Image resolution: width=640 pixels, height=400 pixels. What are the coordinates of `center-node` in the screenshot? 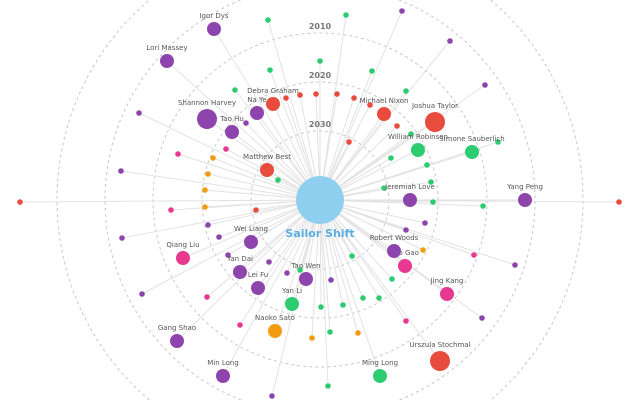 It's located at (320, 200).